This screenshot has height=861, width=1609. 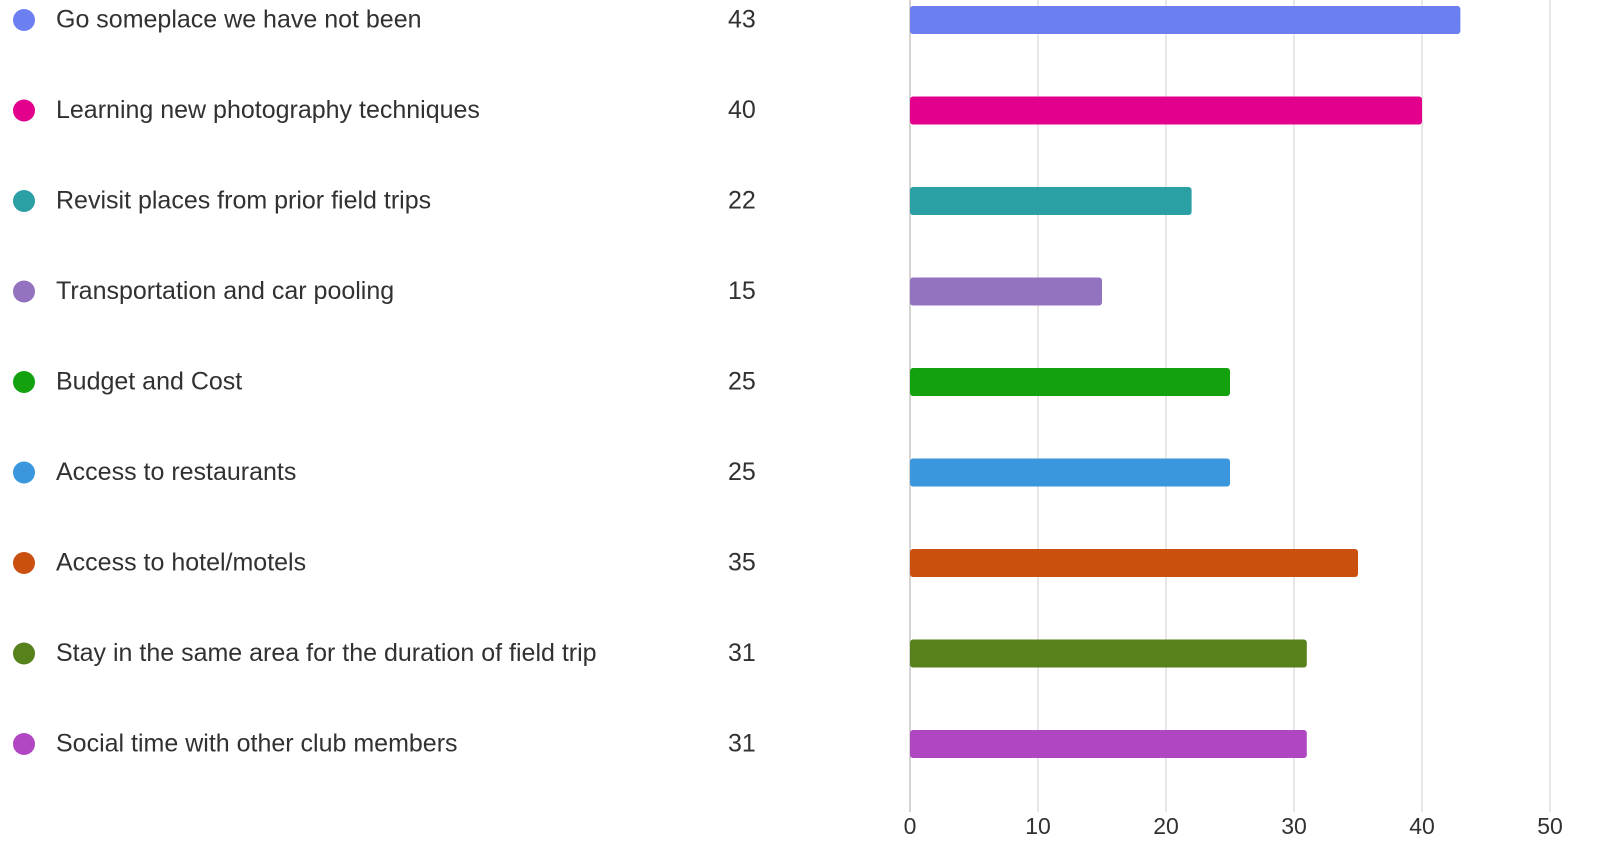 I want to click on value-label: 43, so click(x=742, y=20).